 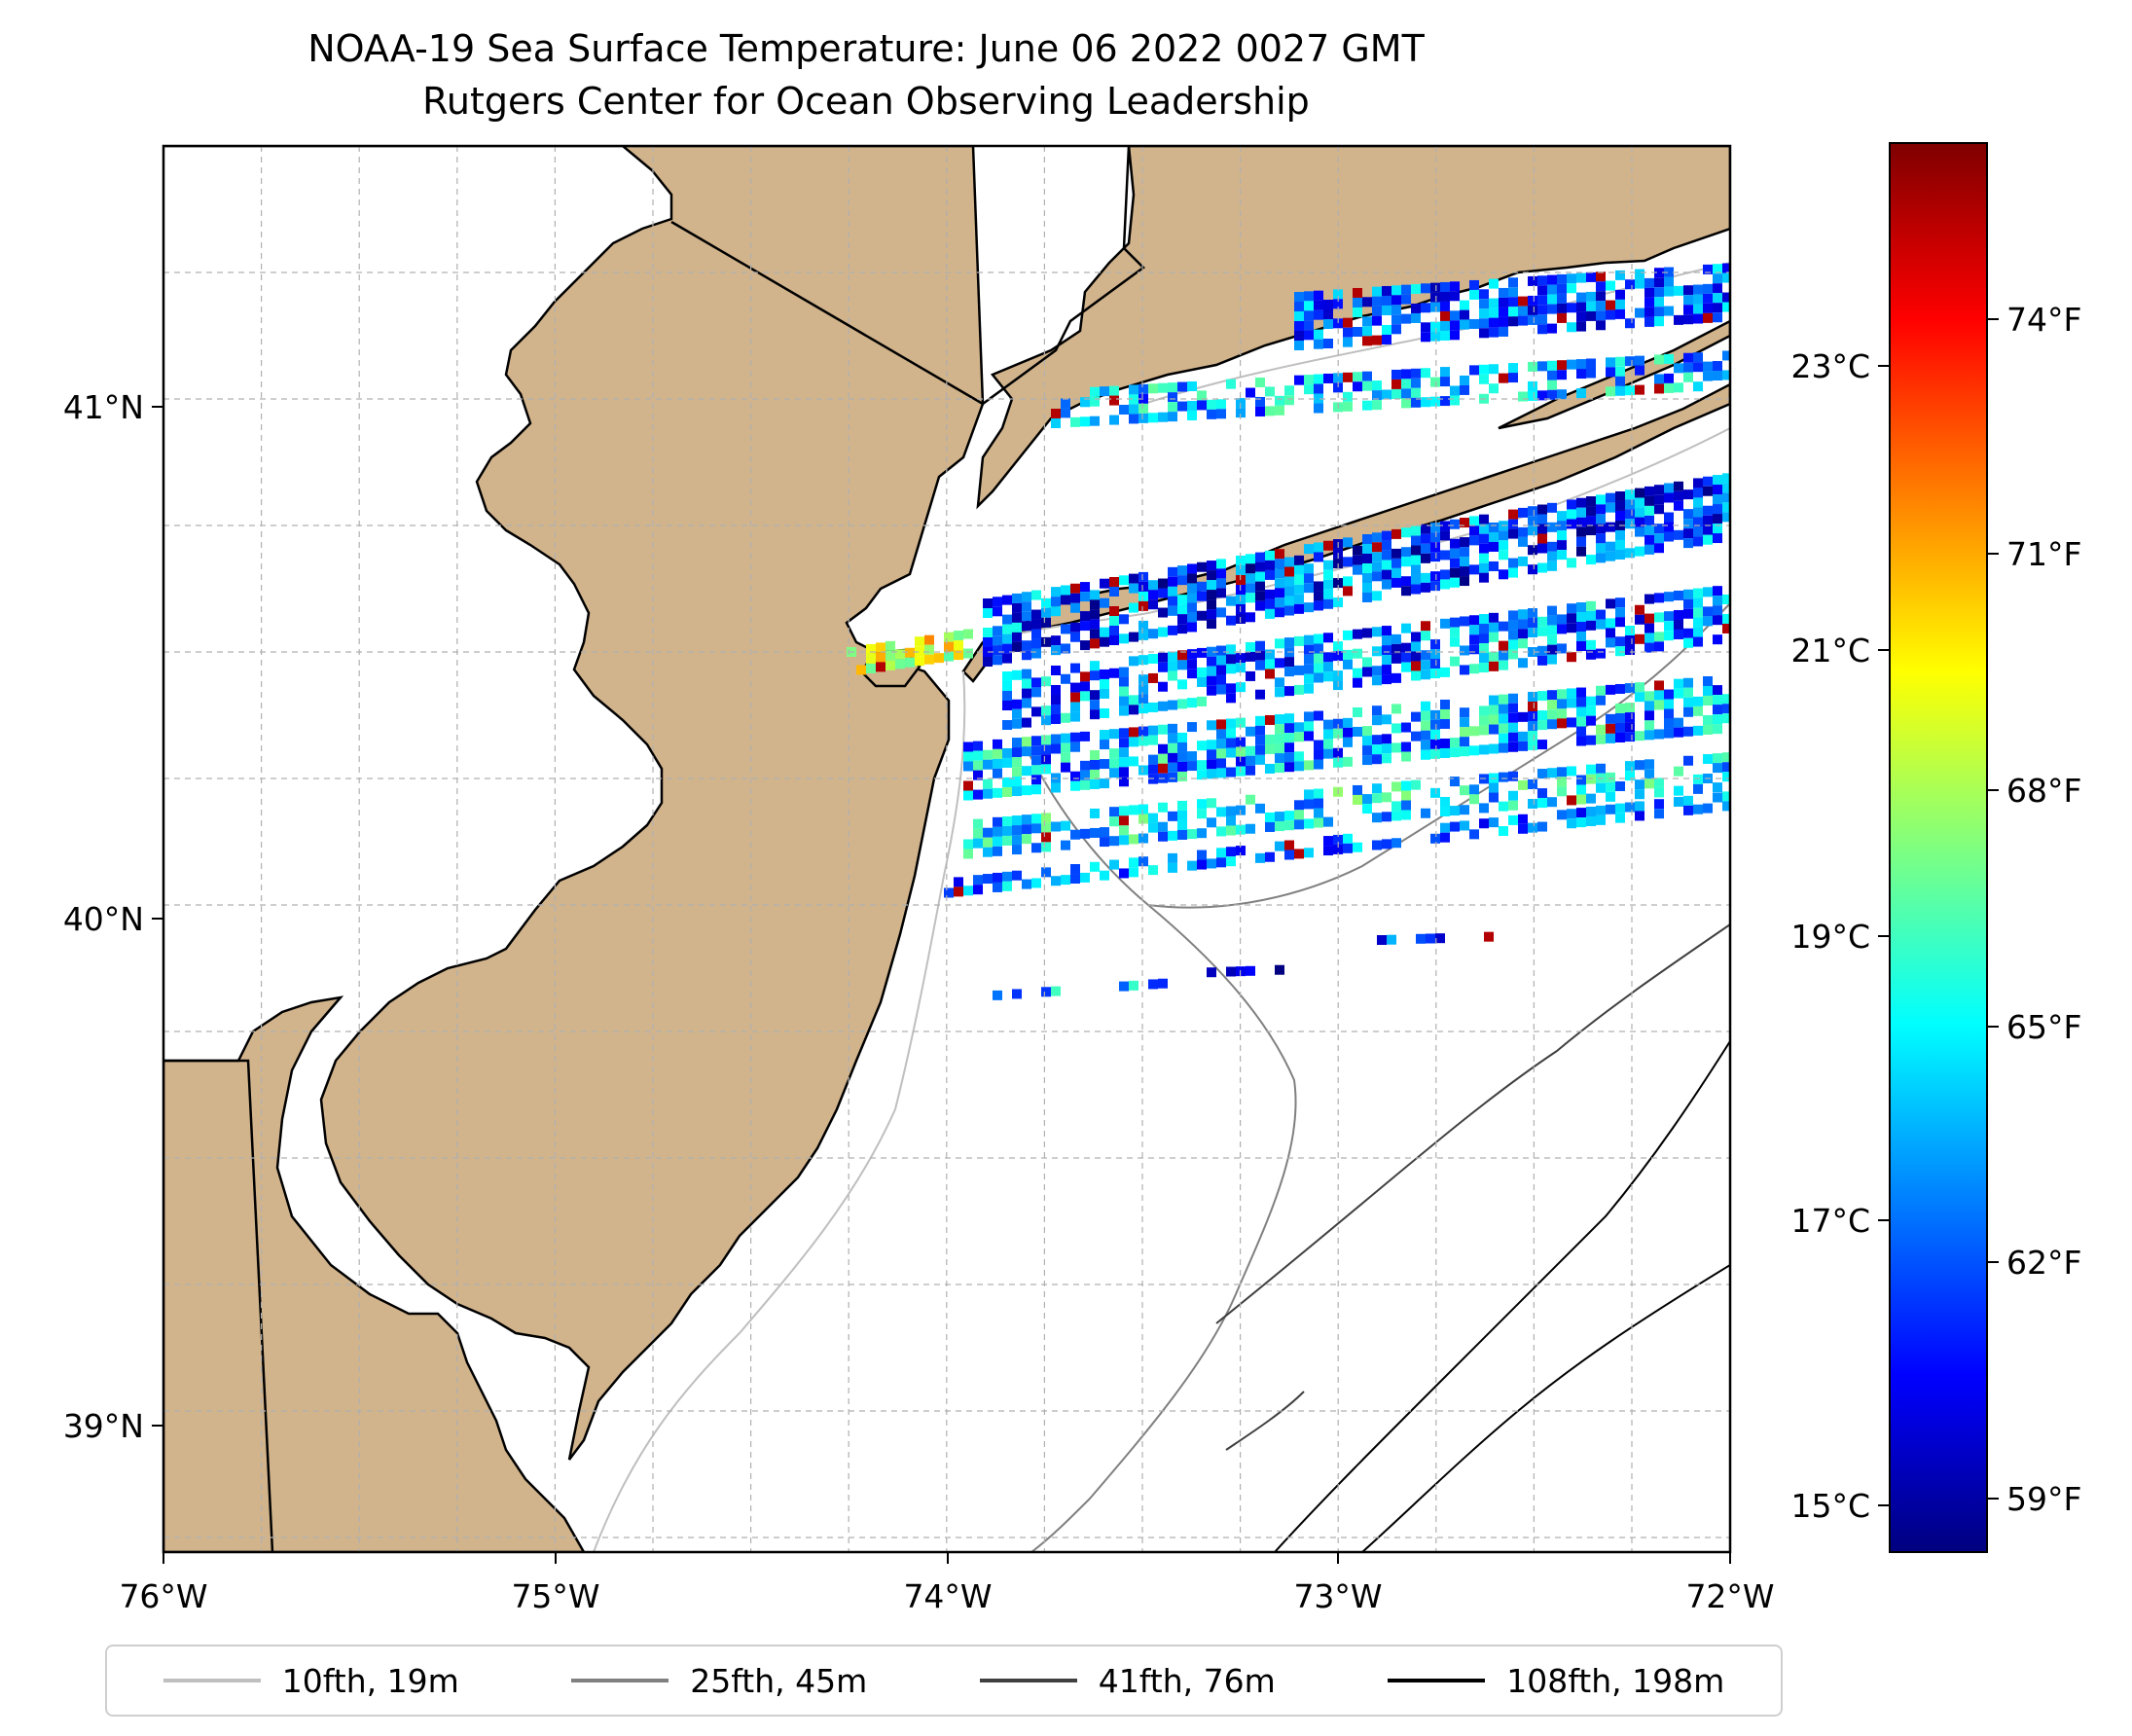 I want to click on colorbar-celsius-label: 17°C, so click(x=1830, y=1221).